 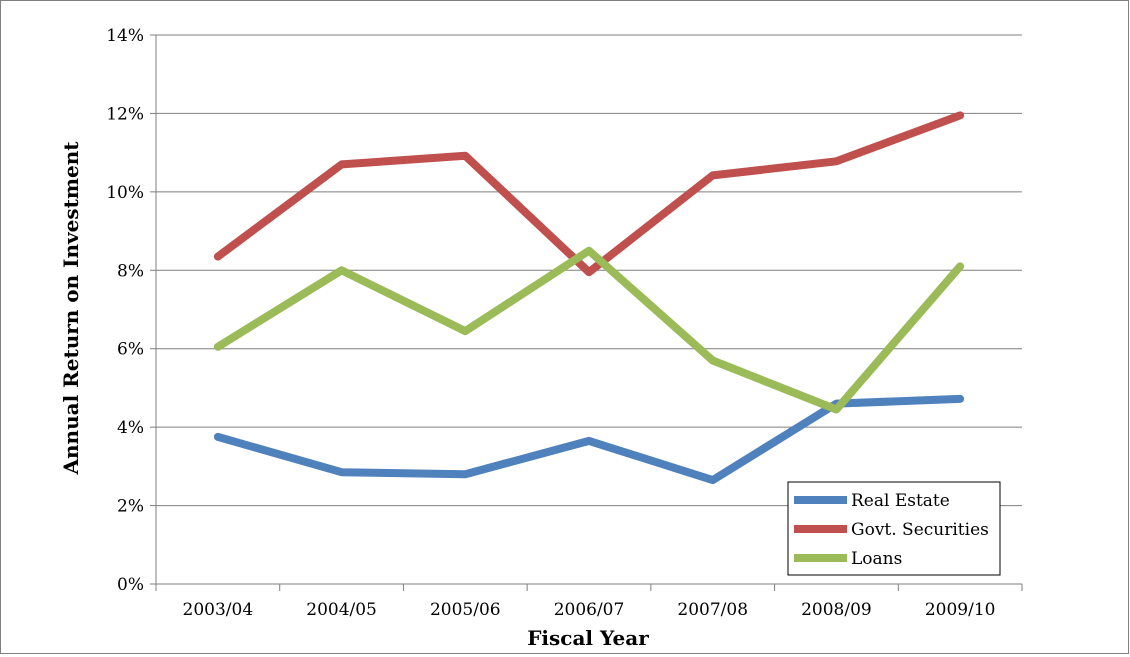 I want to click on y-tick-label: 8%, so click(x=130, y=271).